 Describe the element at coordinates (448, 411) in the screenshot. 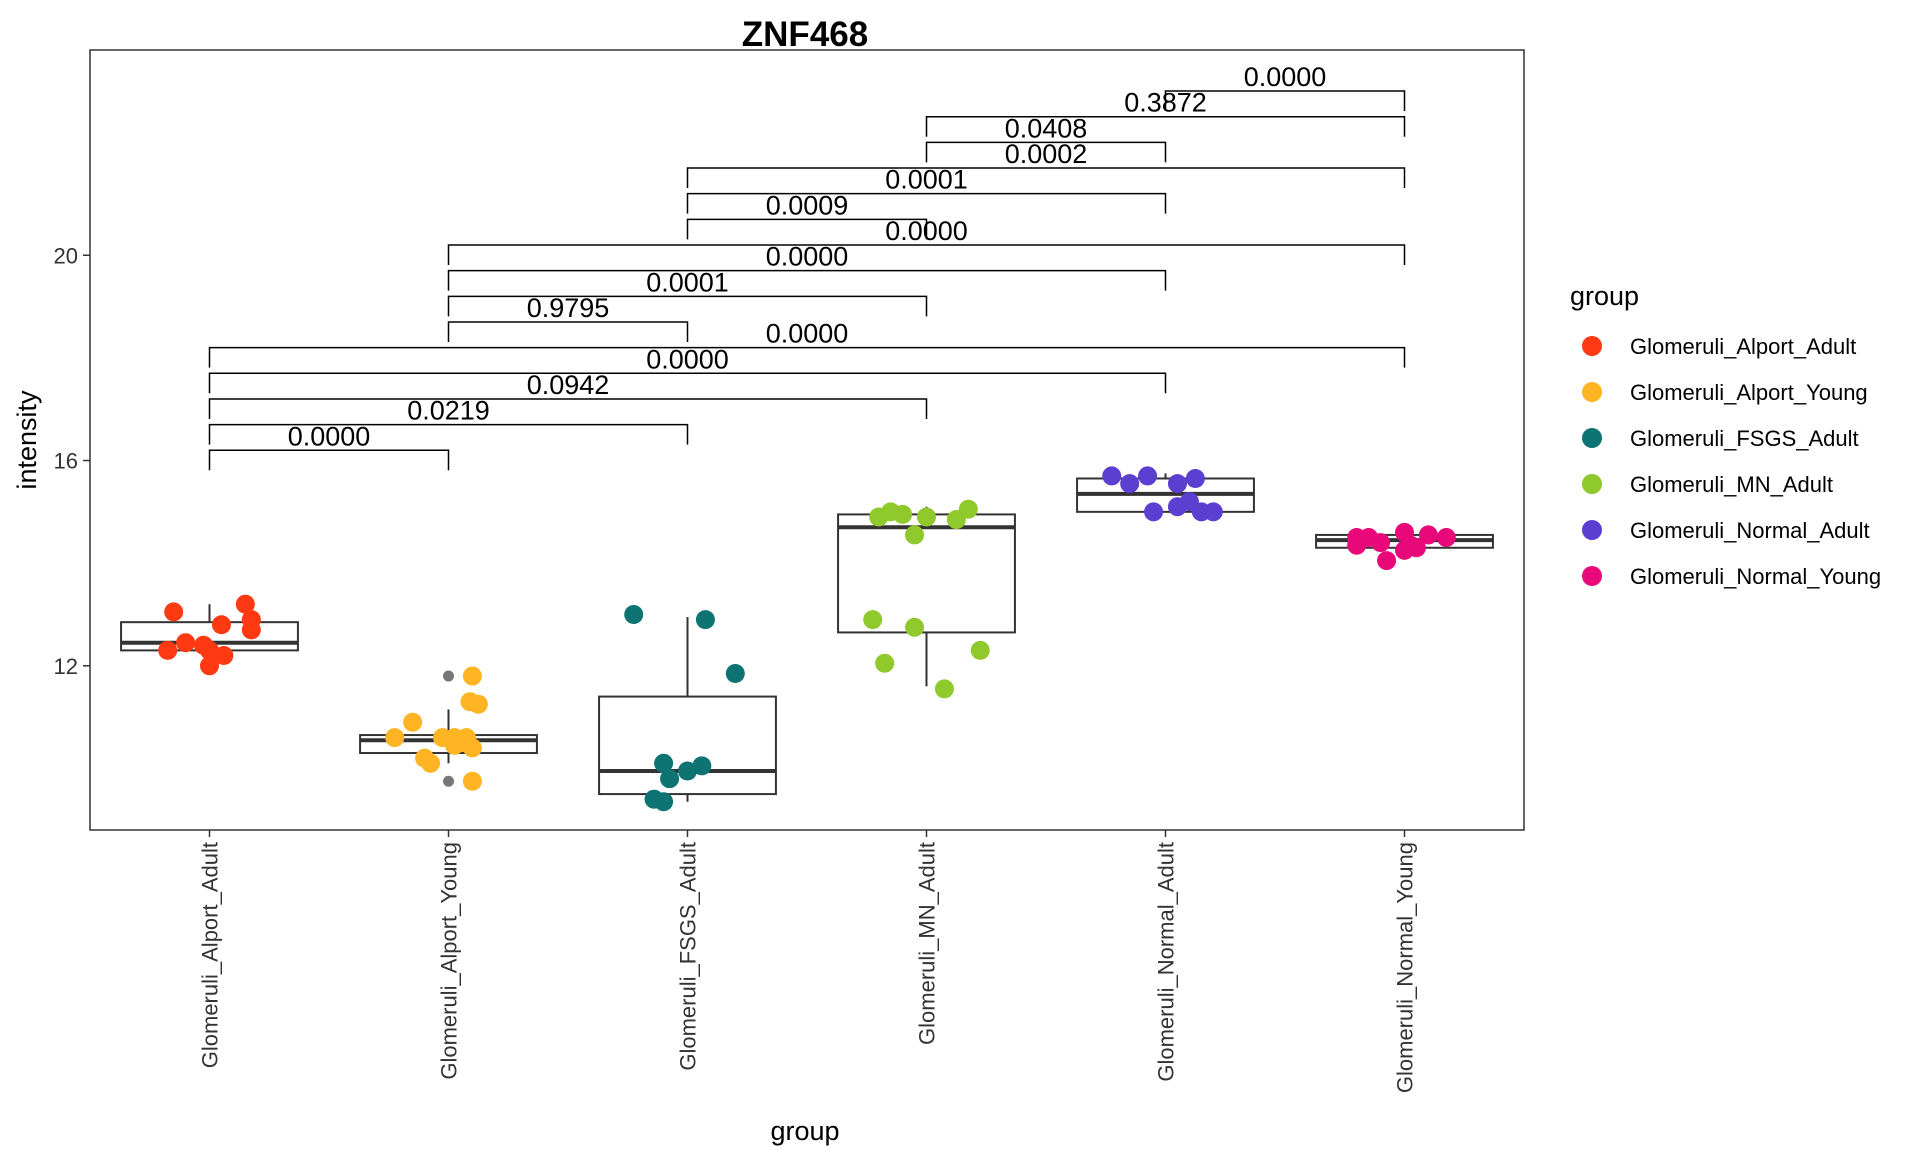

I see `p-value-label: 0.0219` at that location.